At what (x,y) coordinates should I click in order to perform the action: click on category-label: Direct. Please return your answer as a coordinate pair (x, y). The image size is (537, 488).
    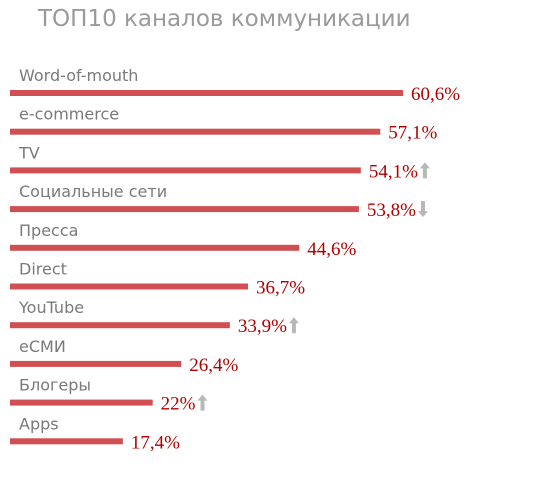
    Looking at the image, I should click on (43, 269).